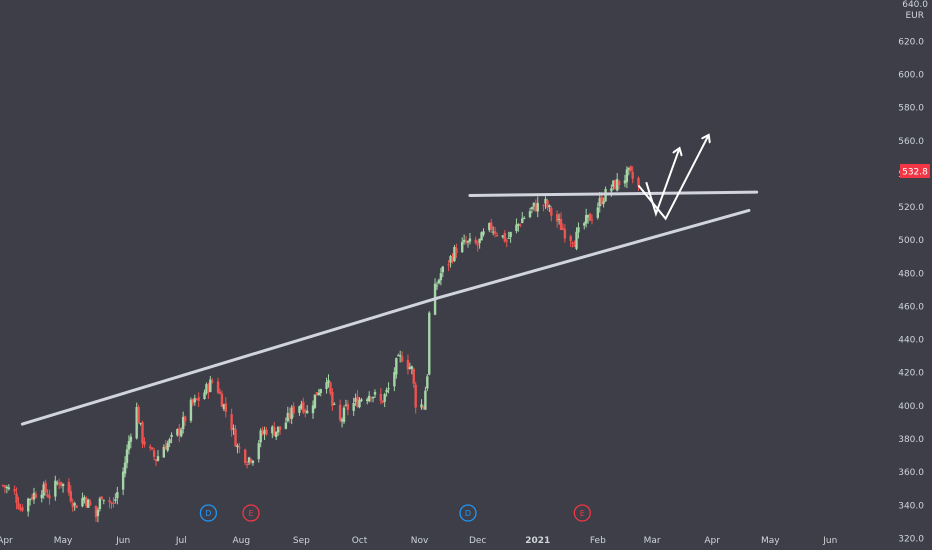 The height and width of the screenshot is (550, 932). Describe the element at coordinates (911, 241) in the screenshot. I see `price-tick-label: 500.0` at that location.